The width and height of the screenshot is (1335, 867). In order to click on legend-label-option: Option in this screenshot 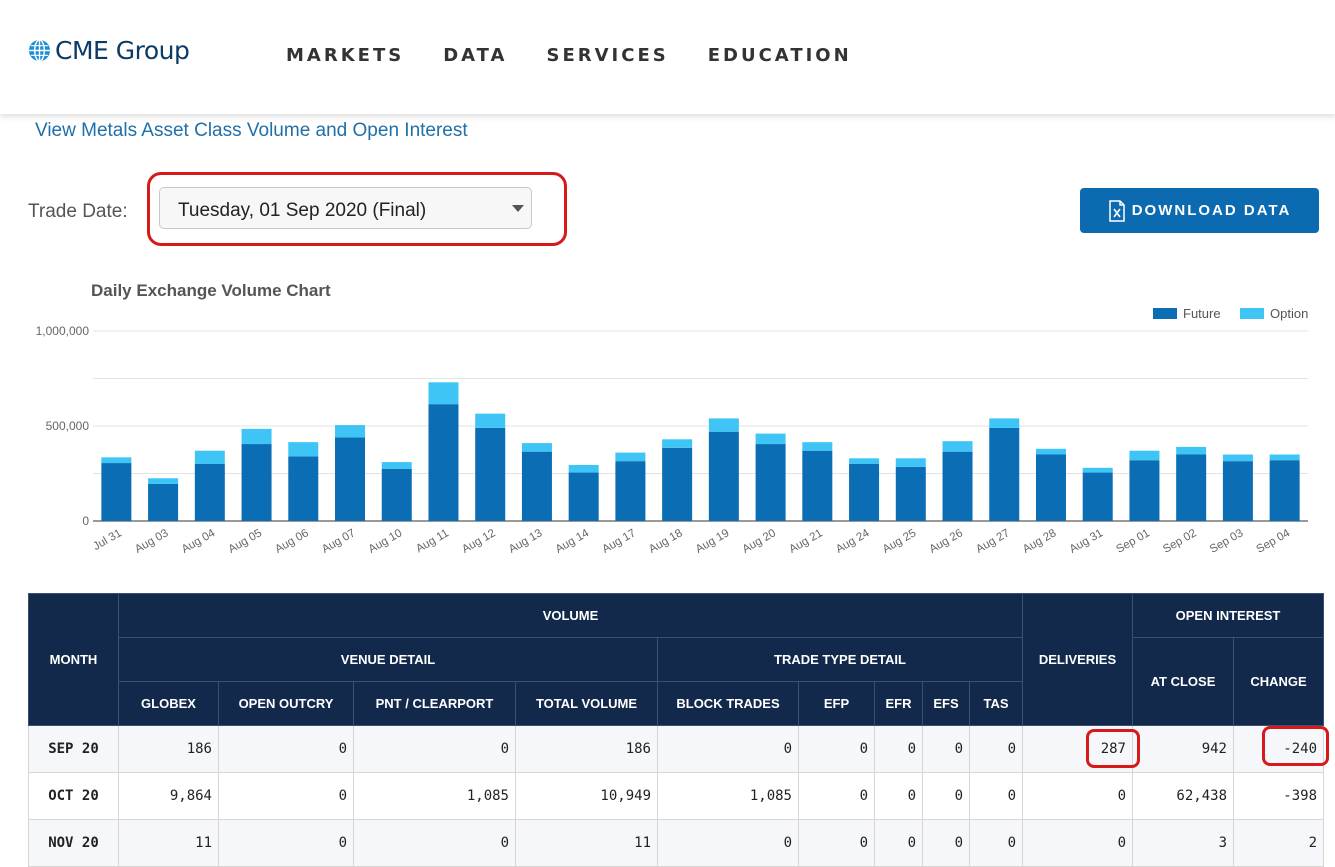, I will do `click(1289, 313)`.